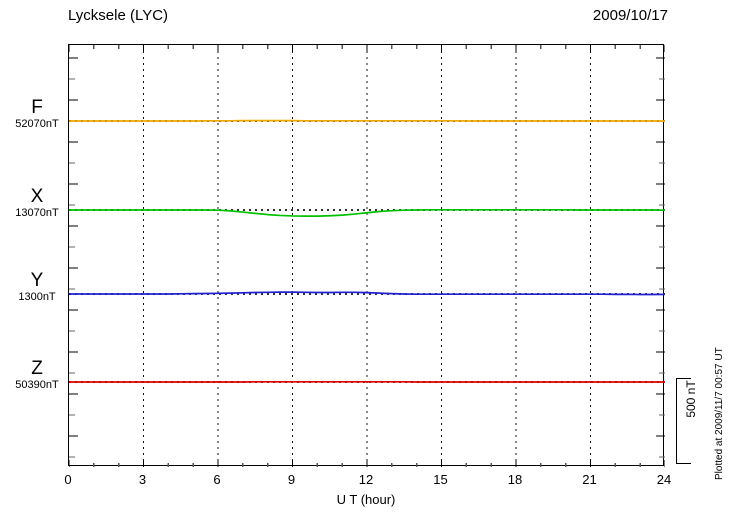  I want to click on component-label-x: X 13070nT, so click(37, 203).